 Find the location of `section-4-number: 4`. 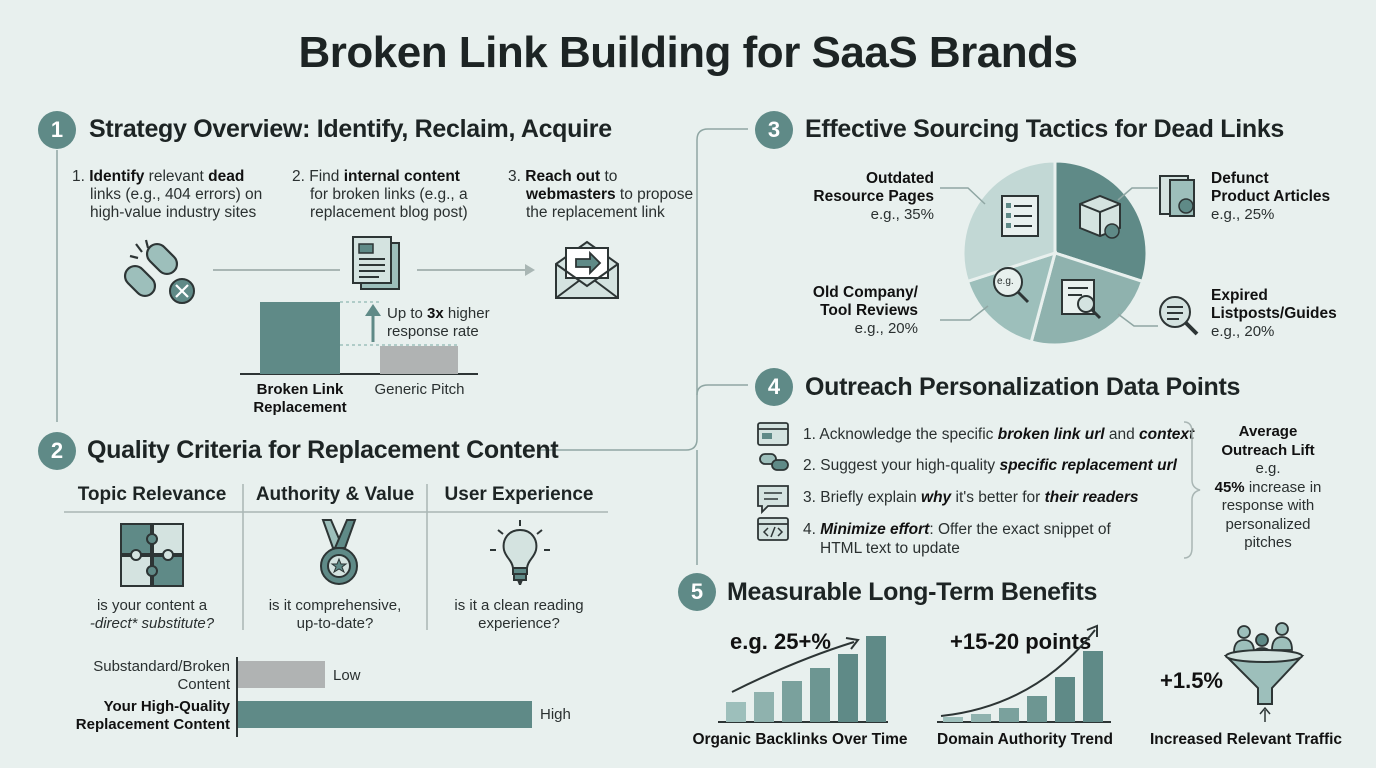

section-4-number: 4 is located at coordinates (774, 387).